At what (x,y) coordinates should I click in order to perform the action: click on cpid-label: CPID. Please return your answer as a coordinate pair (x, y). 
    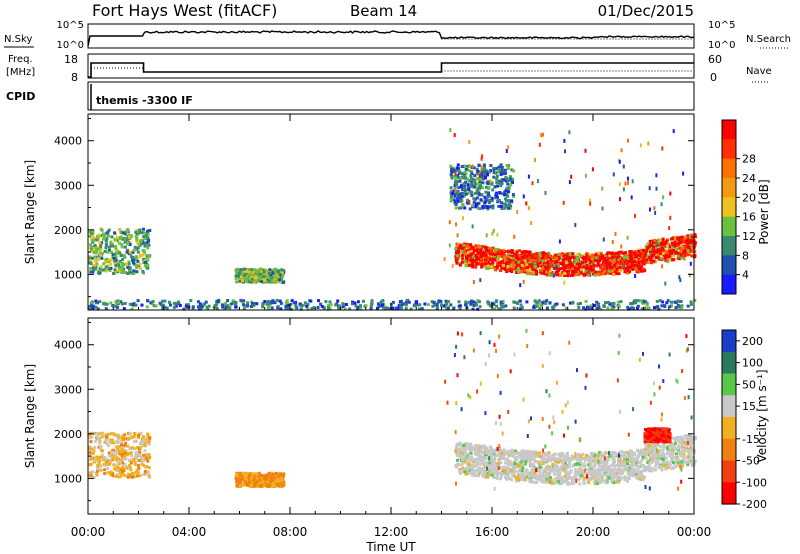
    Looking at the image, I should click on (20, 96).